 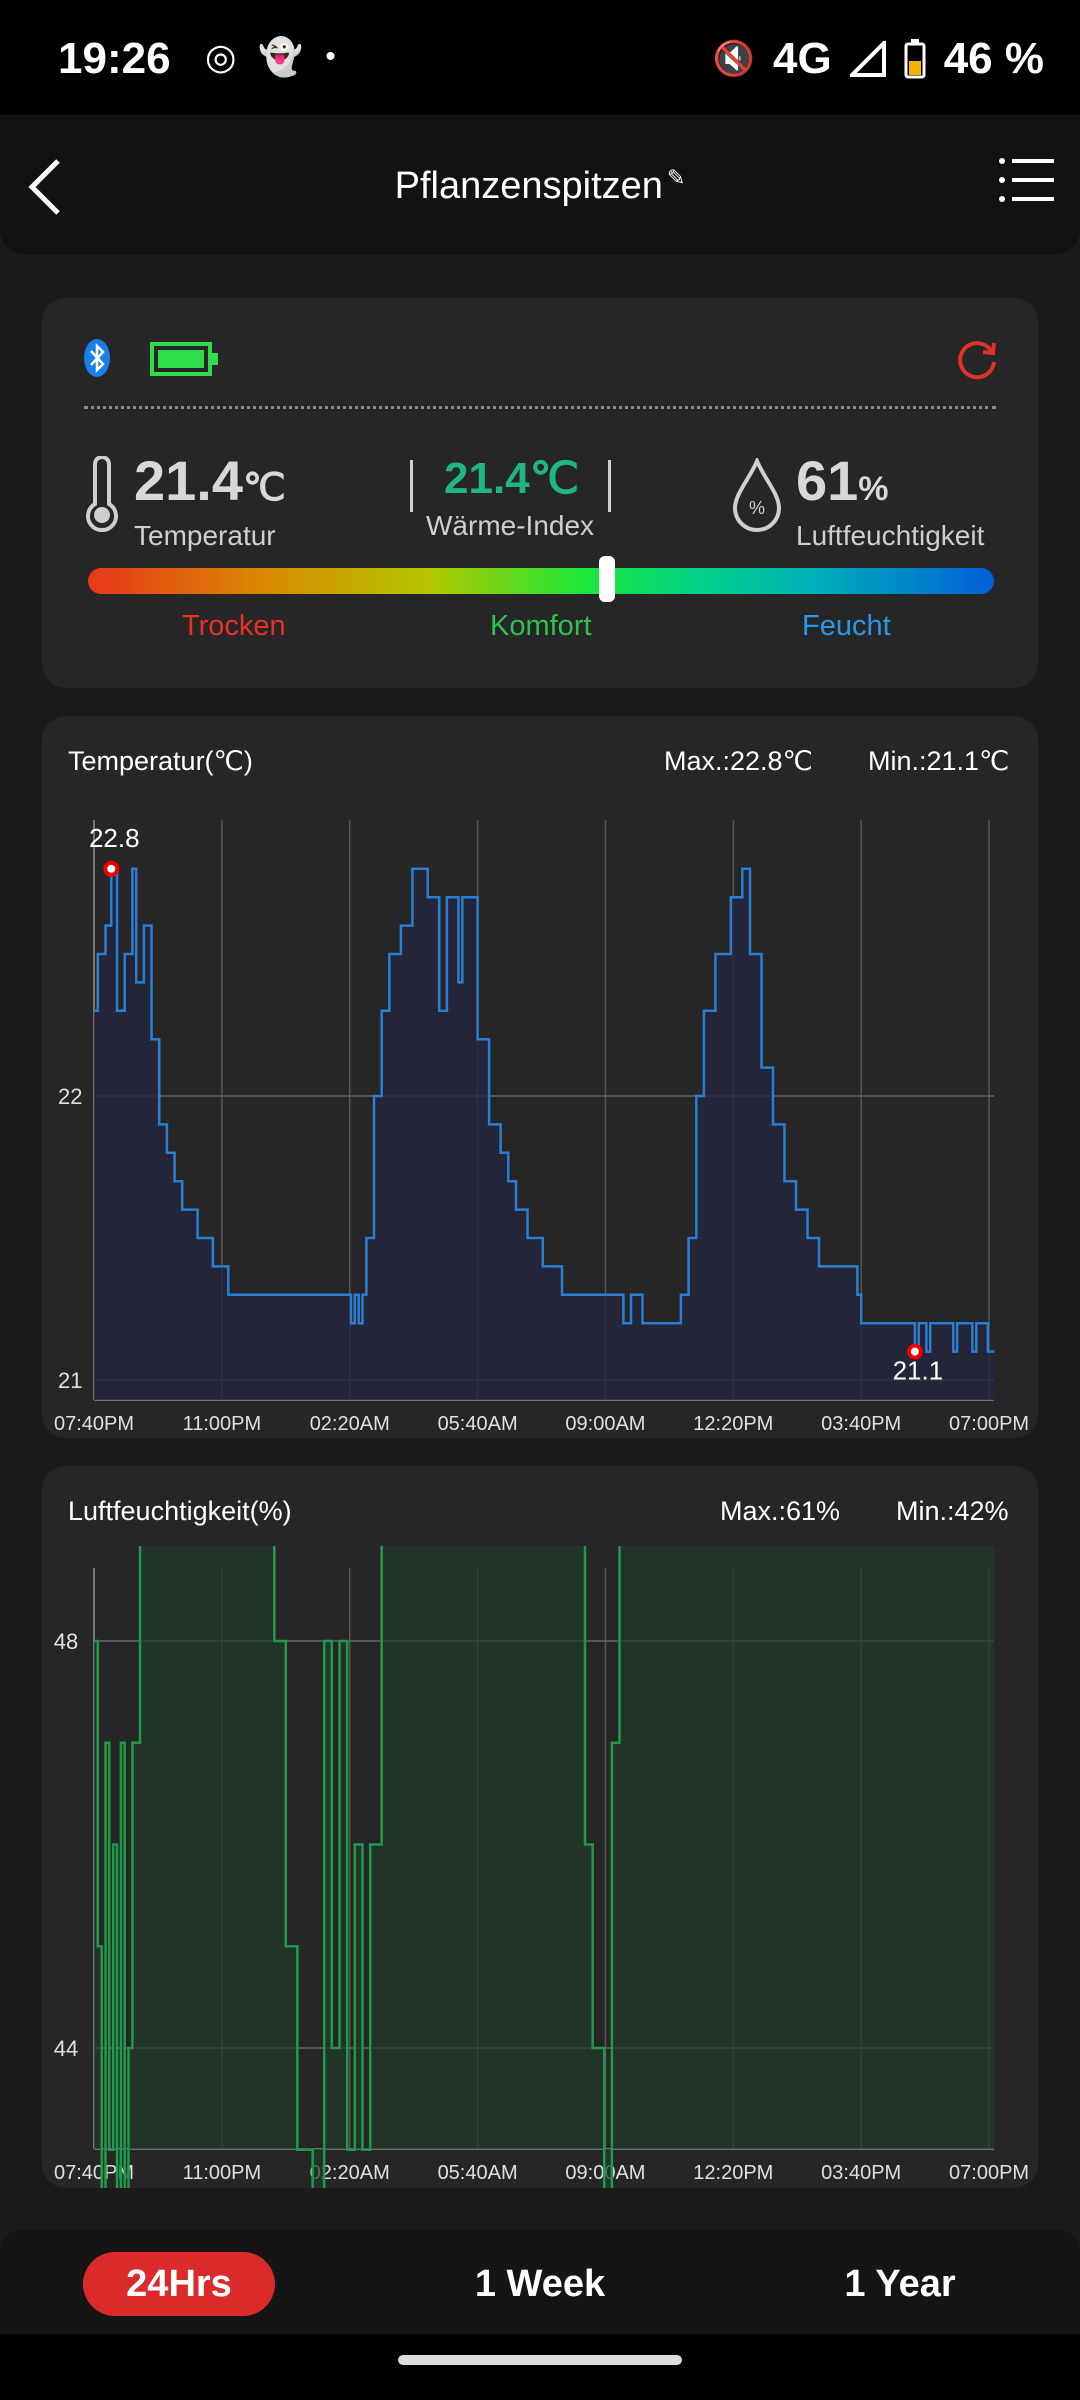 What do you see at coordinates (70, 1096) in the screenshot?
I see `y-tick-label: 22` at bounding box center [70, 1096].